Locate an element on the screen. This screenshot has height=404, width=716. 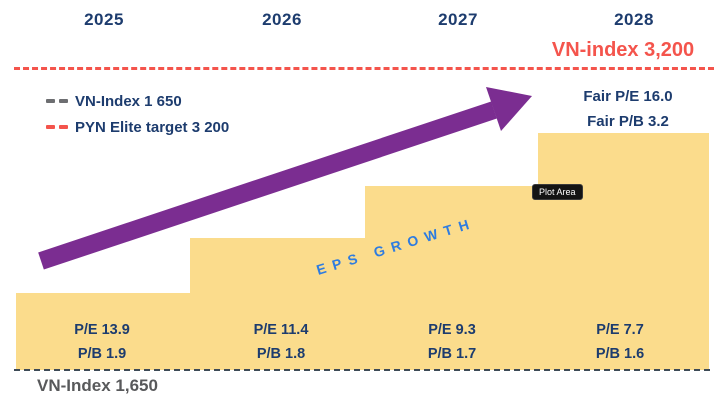
year-label-2025: 2025 is located at coordinates (104, 19).